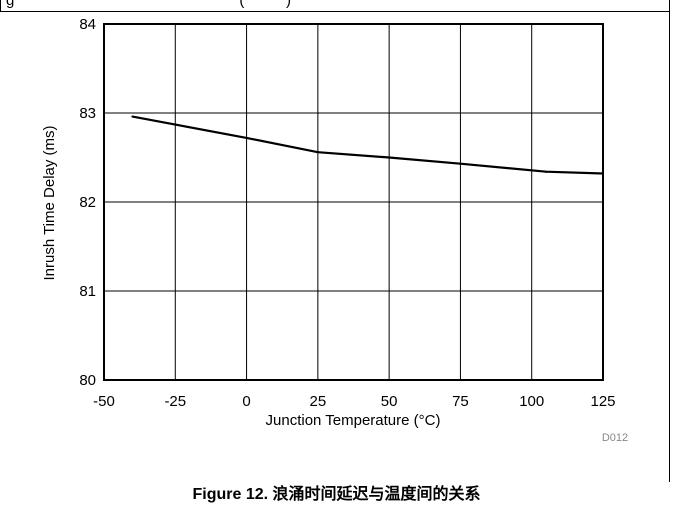  Describe the element at coordinates (87, 380) in the screenshot. I see `y-tick-label: 80` at that location.